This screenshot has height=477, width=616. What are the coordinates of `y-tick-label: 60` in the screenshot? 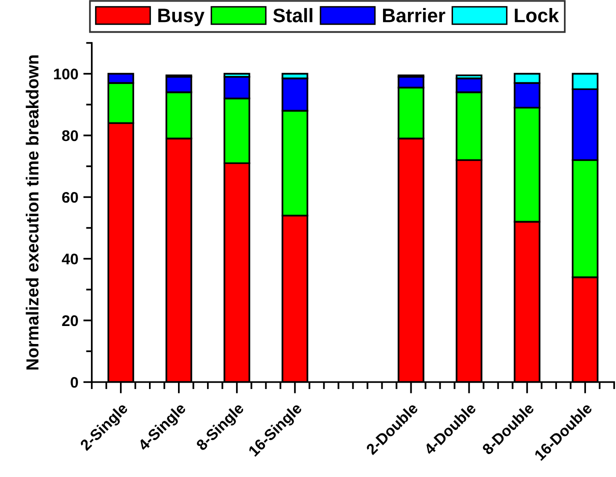 It's located at (70, 197).